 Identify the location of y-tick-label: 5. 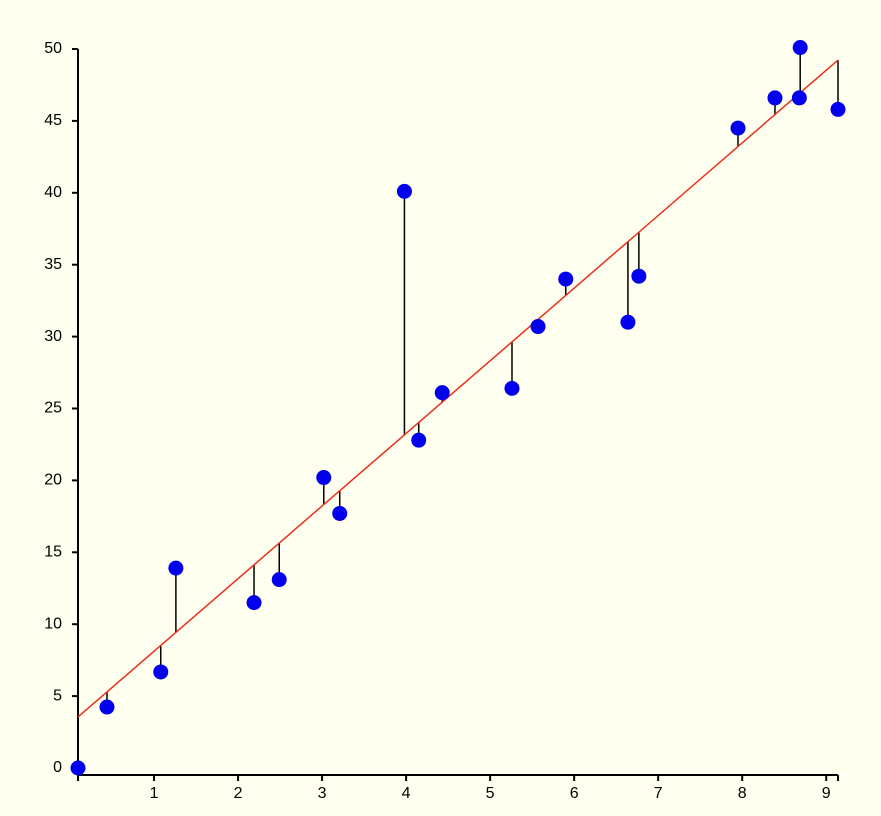
(57, 695).